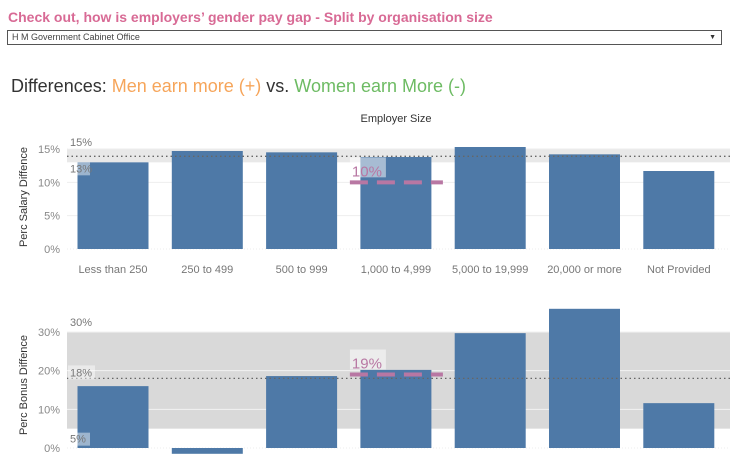 The height and width of the screenshot is (454, 736). I want to click on bar-20-000-or-more, so click(584, 201).